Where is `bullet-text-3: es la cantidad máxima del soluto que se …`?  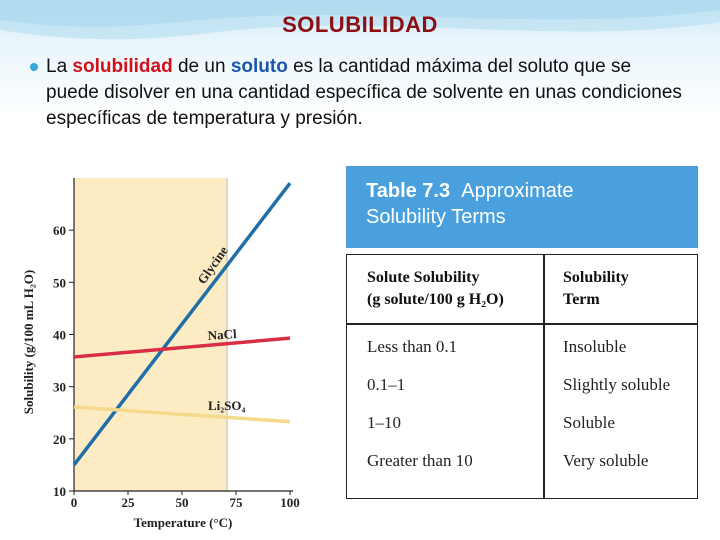 bullet-text-3: es la cantidad máxima del soluto que se … is located at coordinates (364, 92).